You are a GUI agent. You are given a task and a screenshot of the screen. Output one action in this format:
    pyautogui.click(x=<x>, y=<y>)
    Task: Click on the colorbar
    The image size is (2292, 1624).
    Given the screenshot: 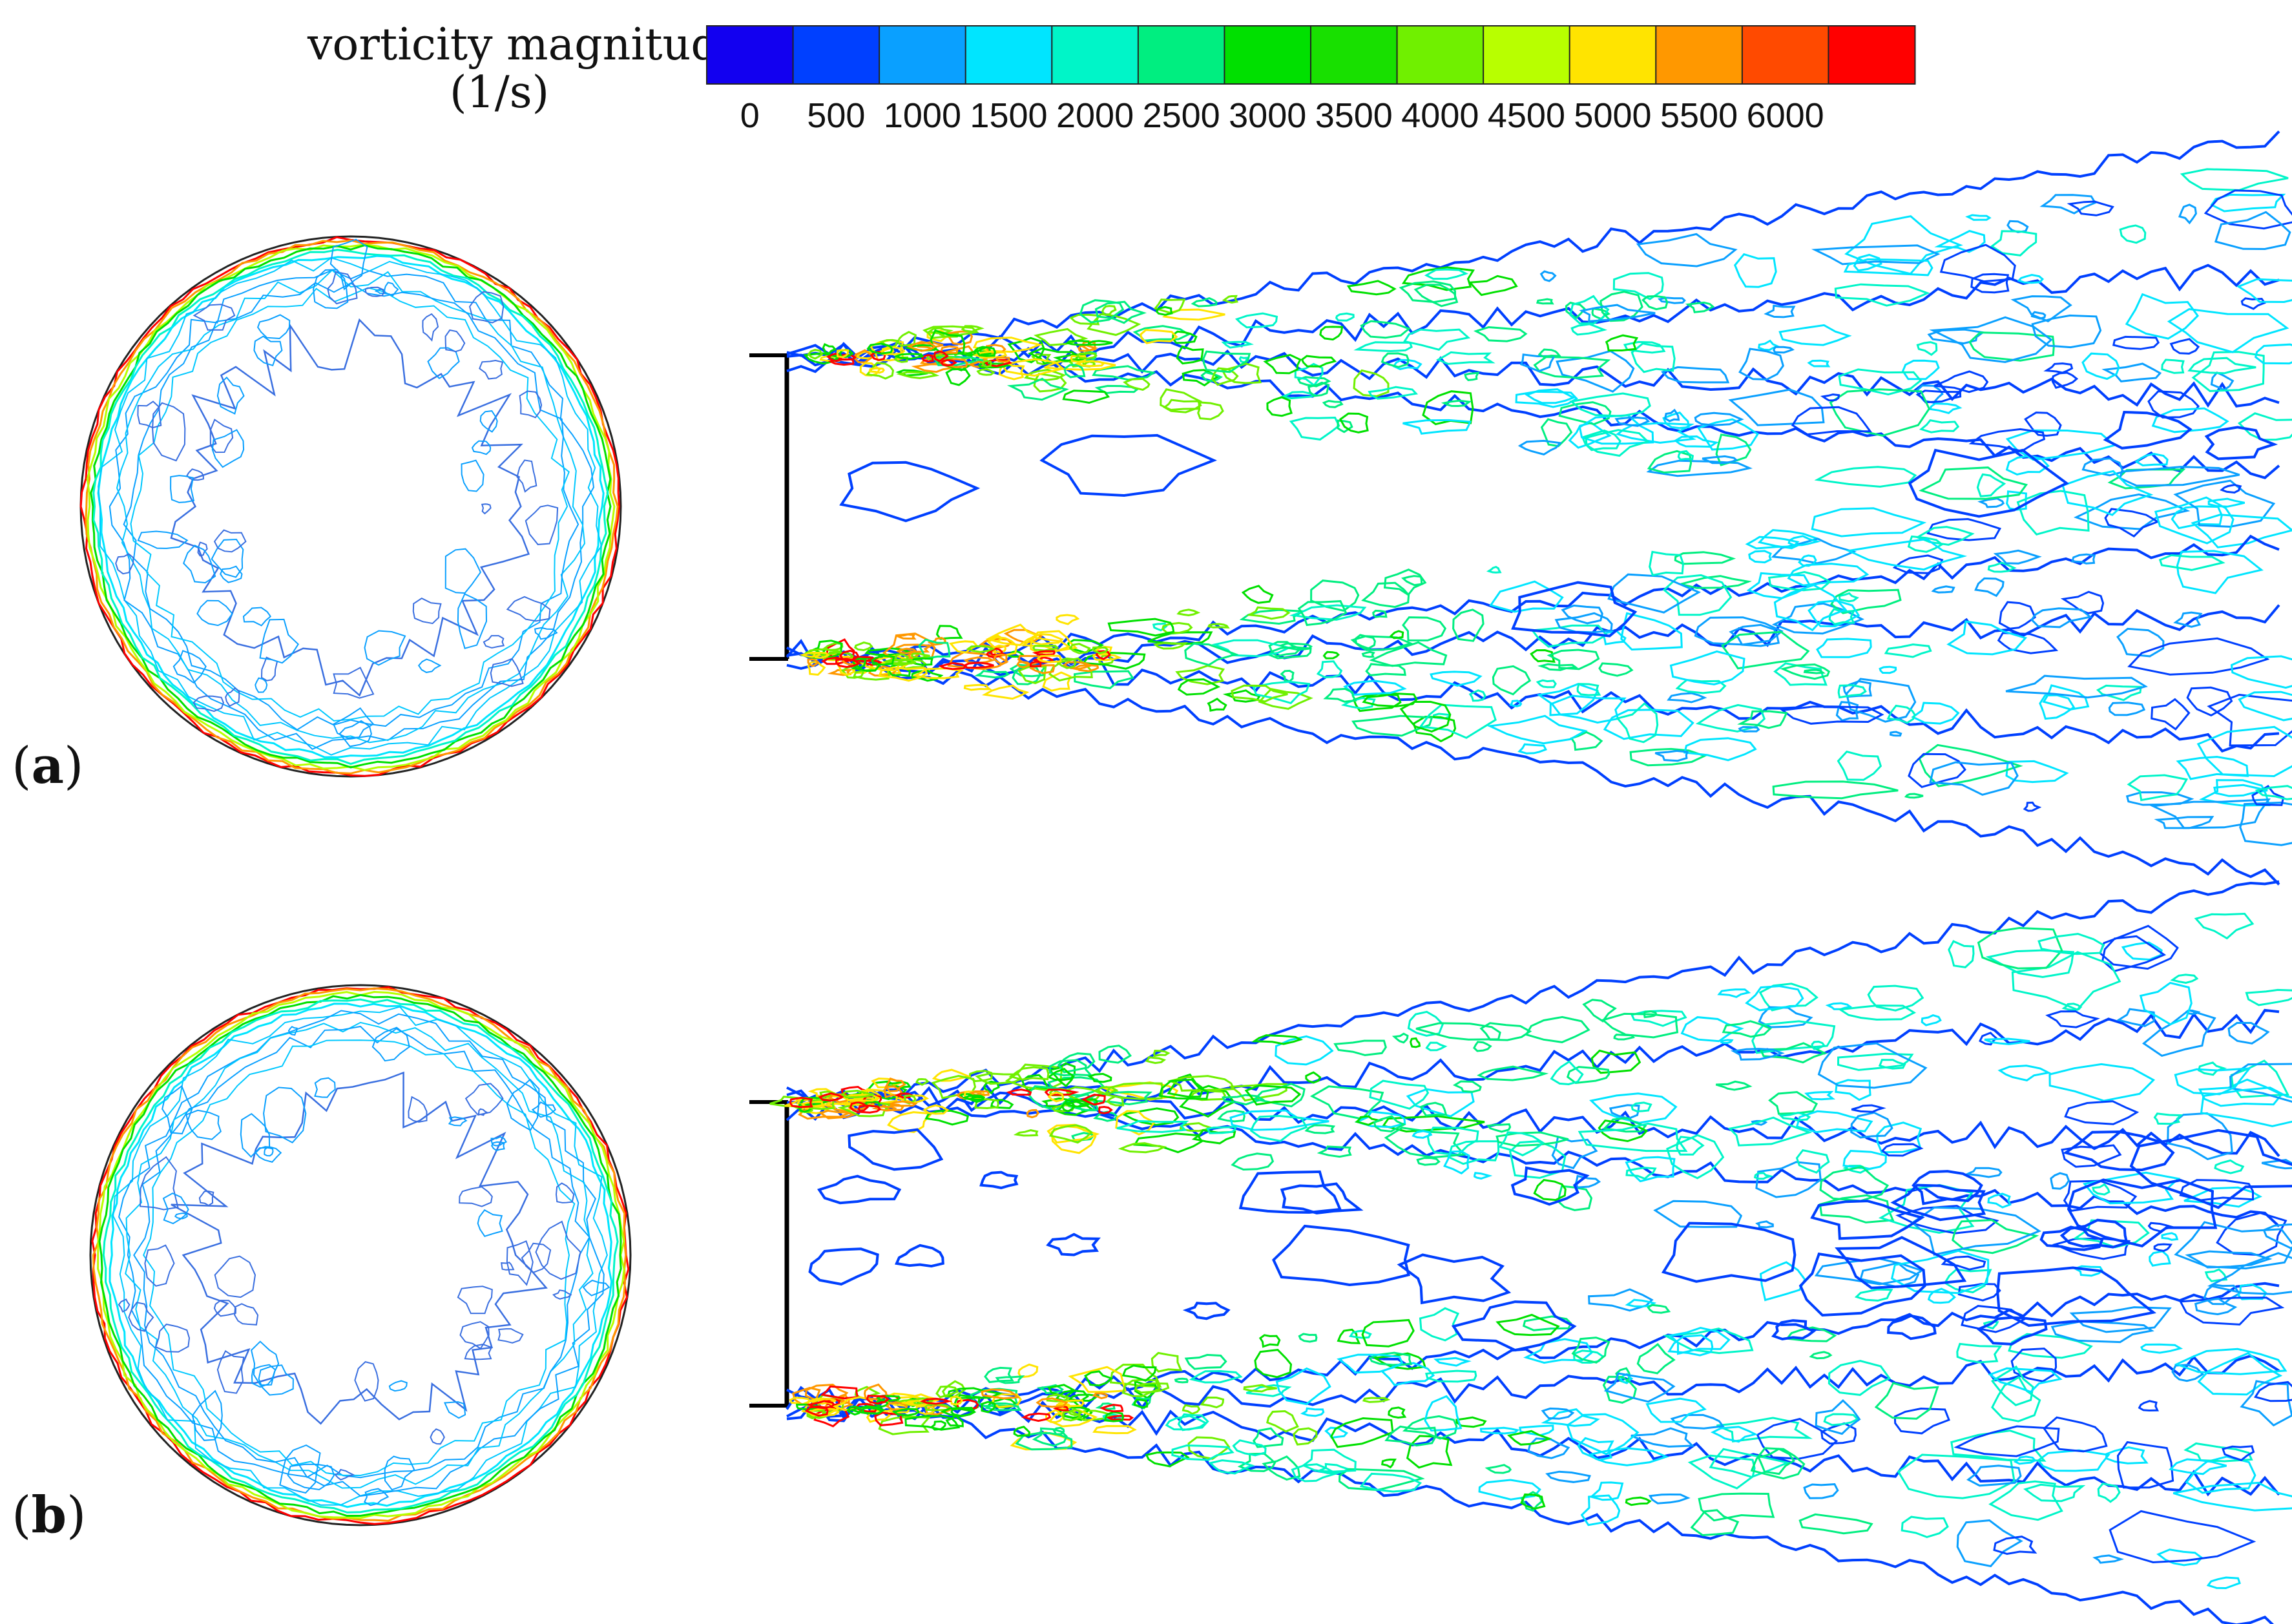 What is the action you would take?
    pyautogui.click(x=1311, y=55)
    